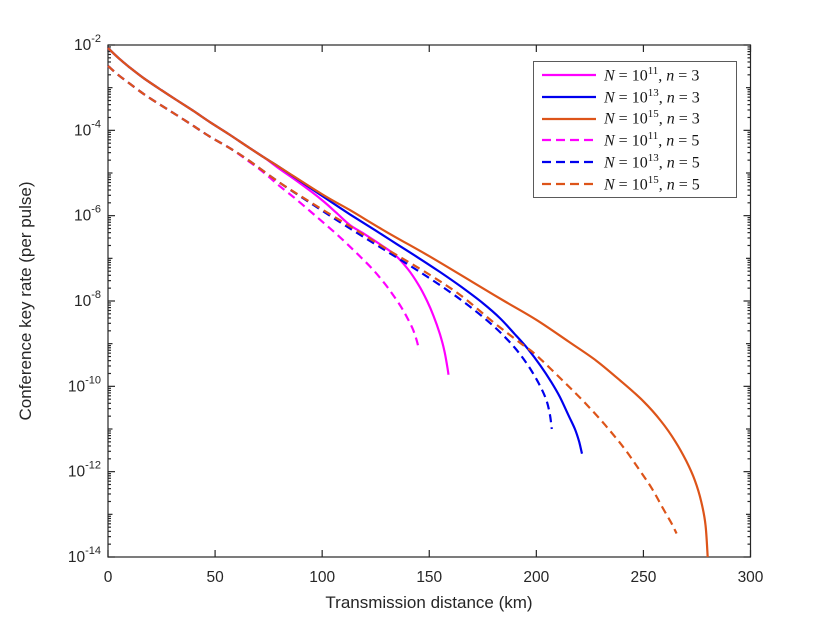  Describe the element at coordinates (322, 577) in the screenshot. I see `x-tick-label: 100` at that location.